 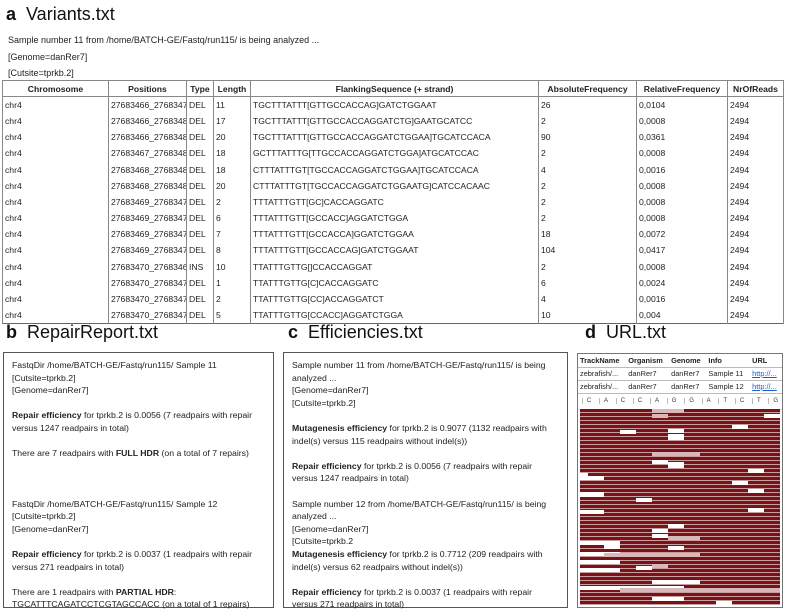 What do you see at coordinates (55, 88) in the screenshot?
I see `column-header: Chromosome` at bounding box center [55, 88].